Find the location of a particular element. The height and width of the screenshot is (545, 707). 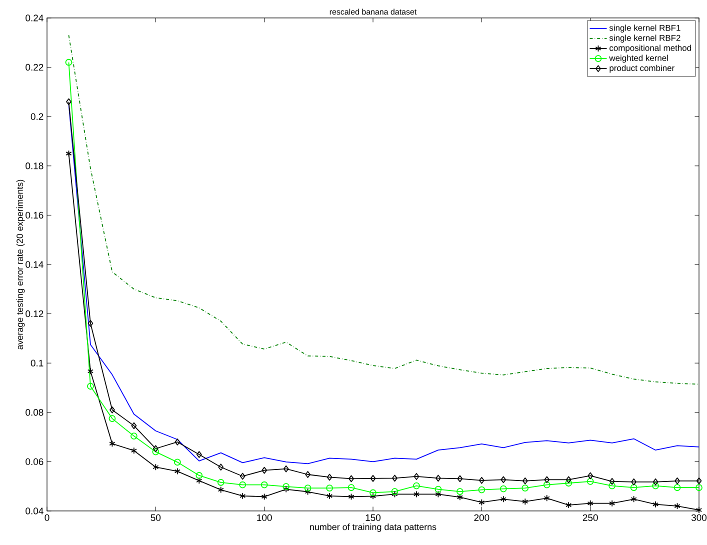

legend-label: single kernel RBF1 is located at coordinates (644, 28).